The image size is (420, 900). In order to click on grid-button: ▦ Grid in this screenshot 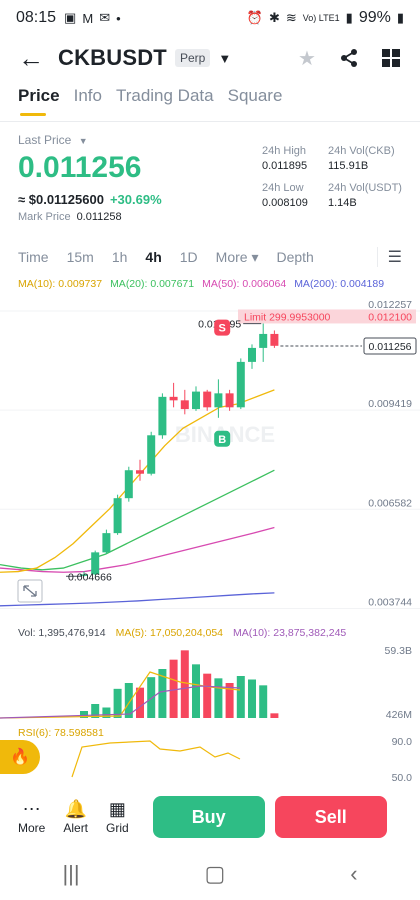, I will do `click(117, 817)`.